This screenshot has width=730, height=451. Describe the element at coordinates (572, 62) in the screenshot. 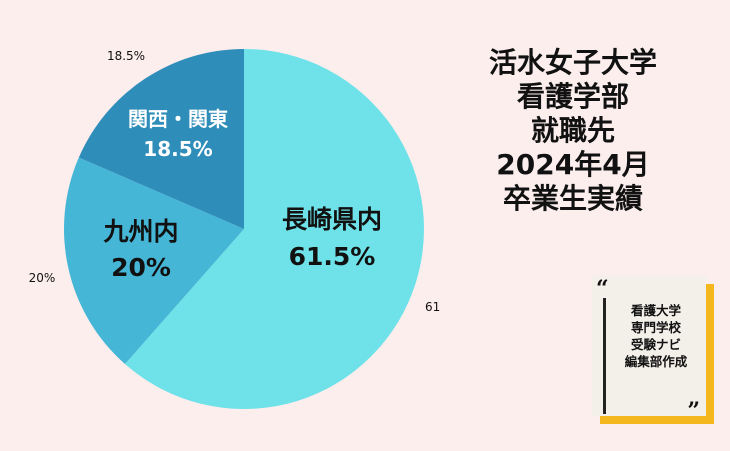

I see `title-line: 活水女子大学` at that location.